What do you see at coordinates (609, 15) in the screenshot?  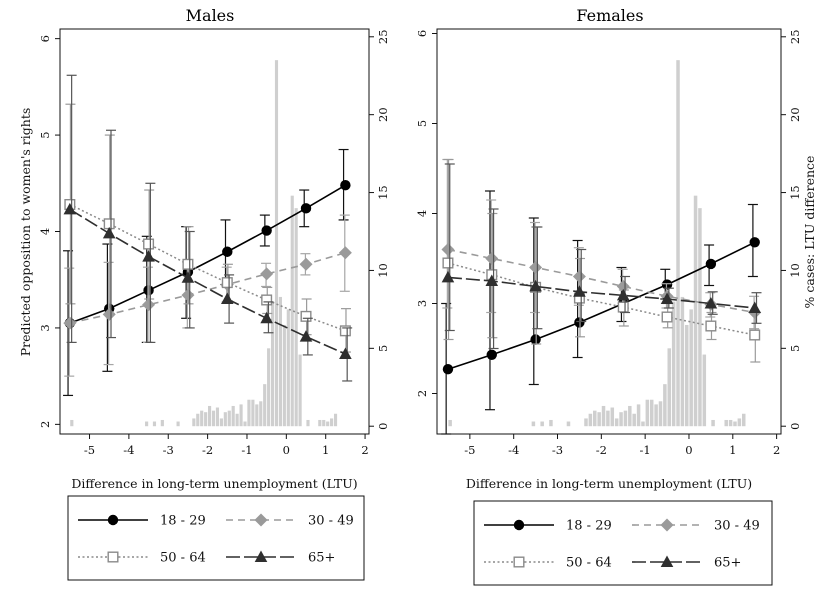 I see `panel-title: Females` at bounding box center [609, 15].